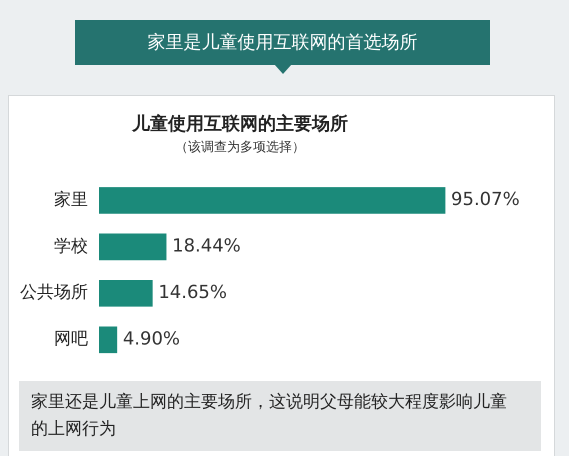 The image size is (569, 456). Describe the element at coordinates (71, 246) in the screenshot. I see `y-tick-label: 学校` at that location.